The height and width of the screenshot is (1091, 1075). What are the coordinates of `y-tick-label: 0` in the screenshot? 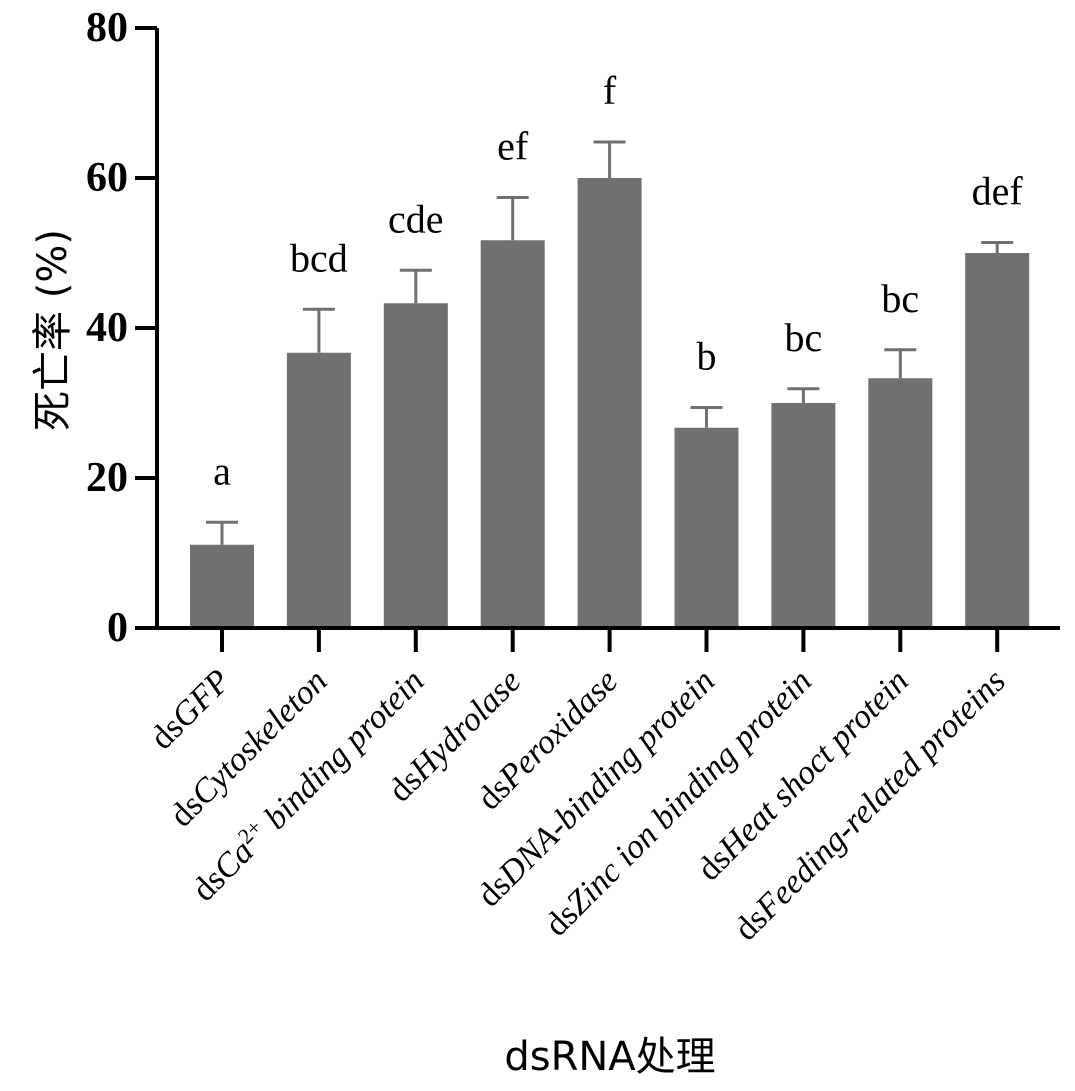 It's located at (117, 628).